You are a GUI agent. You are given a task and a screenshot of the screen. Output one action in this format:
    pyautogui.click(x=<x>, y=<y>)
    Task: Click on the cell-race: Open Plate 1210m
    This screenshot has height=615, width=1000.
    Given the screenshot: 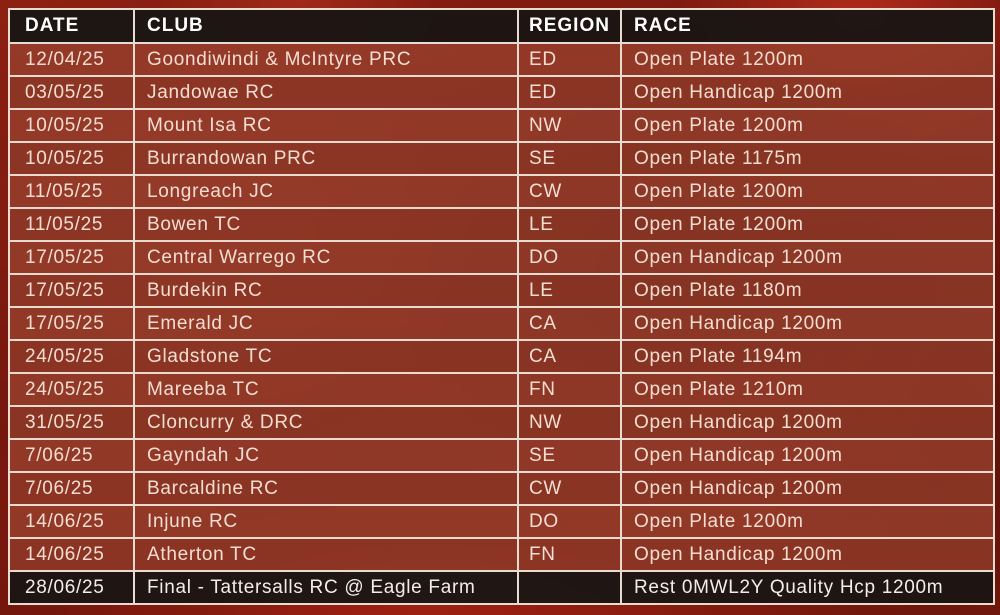 What is the action you would take?
    pyautogui.click(x=807, y=389)
    